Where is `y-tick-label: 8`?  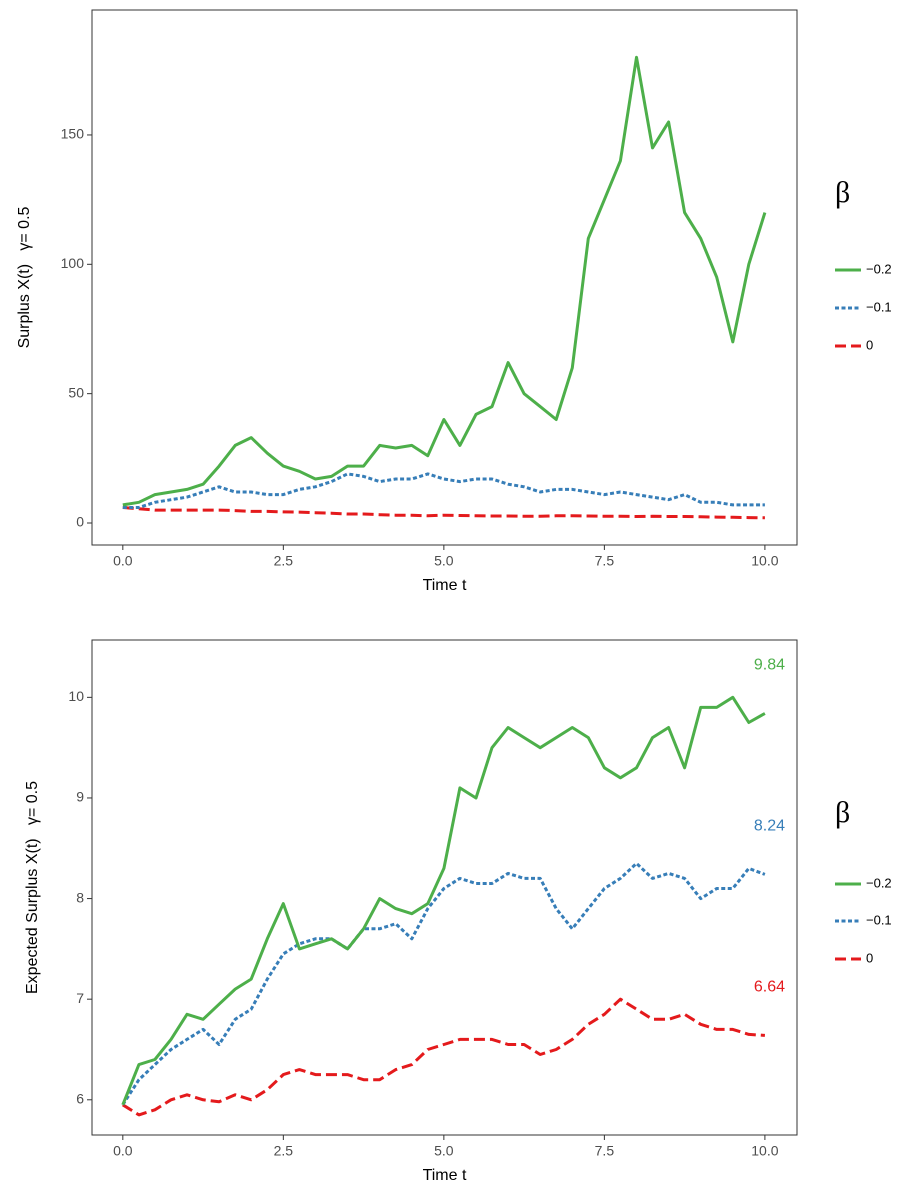
y-tick-label: 8 is located at coordinates (80, 897).